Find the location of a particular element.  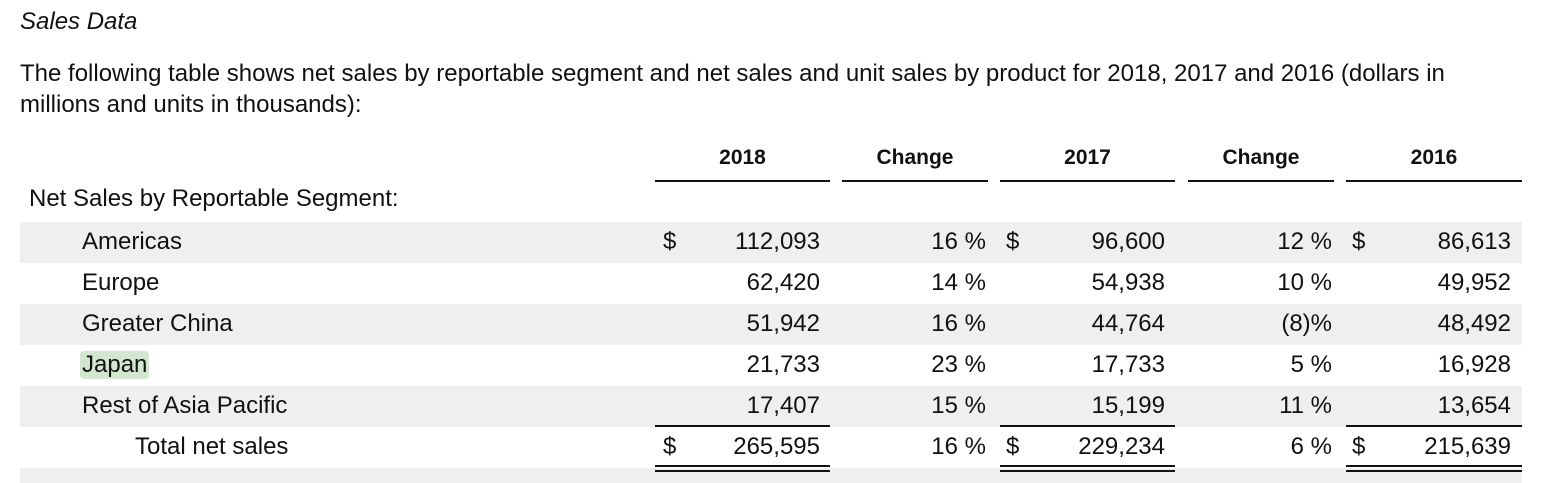

header-rule-2016 is located at coordinates (1434, 181).